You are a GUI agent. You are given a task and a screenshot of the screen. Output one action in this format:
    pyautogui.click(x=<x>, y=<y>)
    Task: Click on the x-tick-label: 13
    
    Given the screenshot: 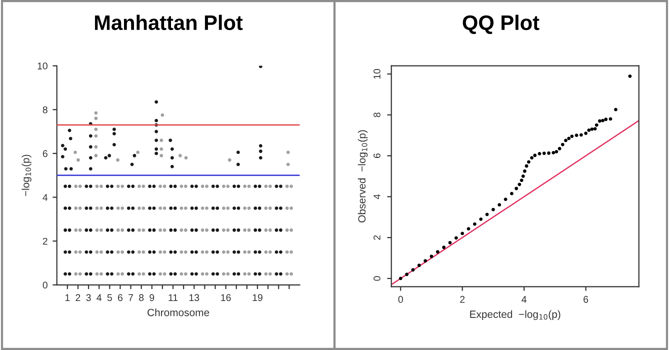 What is the action you would take?
    pyautogui.click(x=194, y=298)
    